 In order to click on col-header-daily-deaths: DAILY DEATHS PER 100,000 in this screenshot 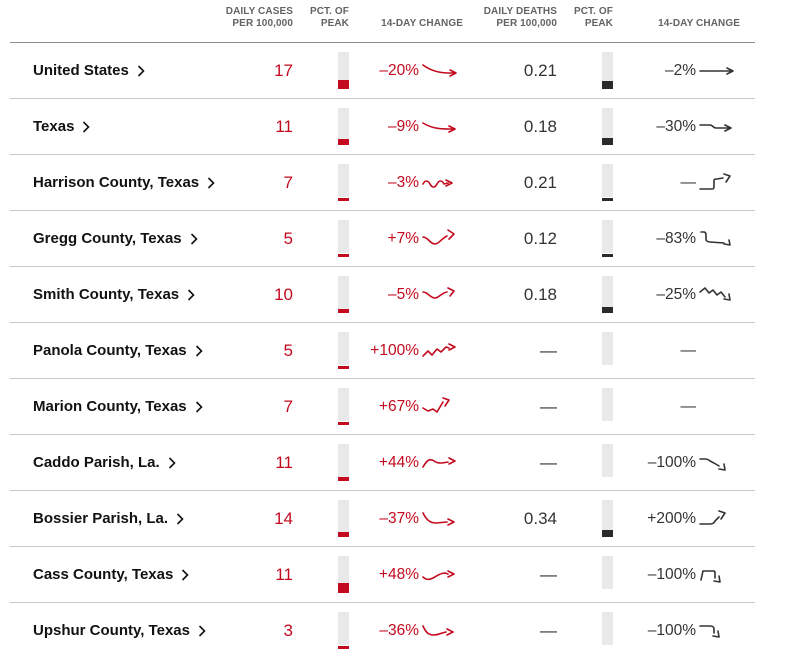, I will do `click(510, 24)`.